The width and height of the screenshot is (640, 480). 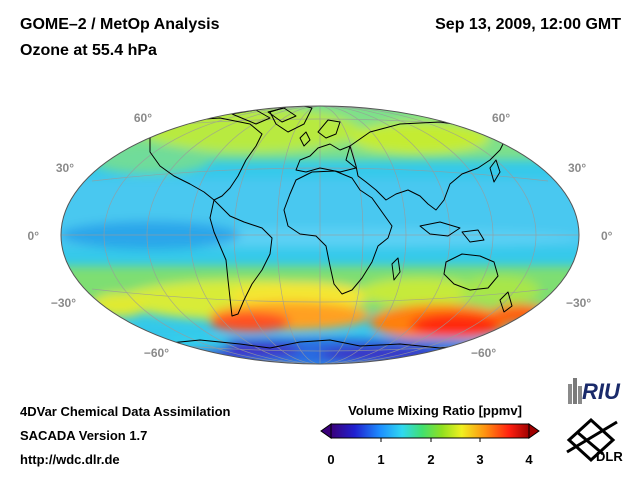 What do you see at coordinates (528, 24) in the screenshot?
I see `analysis-datetime: Sep 13, 2009, 12:00 GMT` at bounding box center [528, 24].